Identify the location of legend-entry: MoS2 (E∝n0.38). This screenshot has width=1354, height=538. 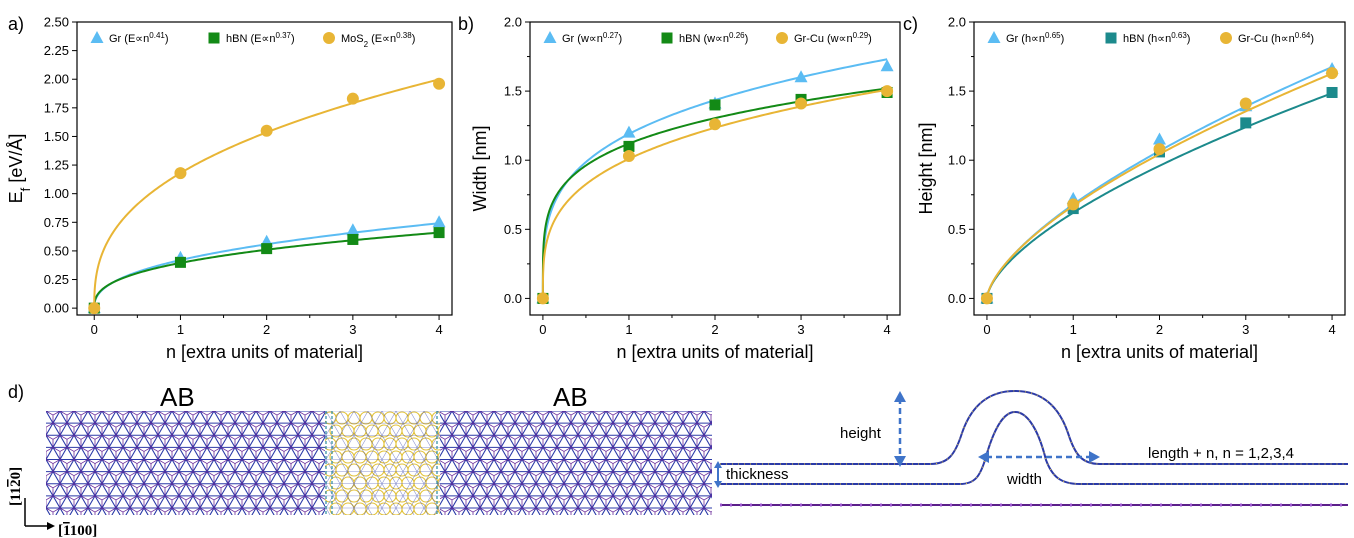
(378, 40).